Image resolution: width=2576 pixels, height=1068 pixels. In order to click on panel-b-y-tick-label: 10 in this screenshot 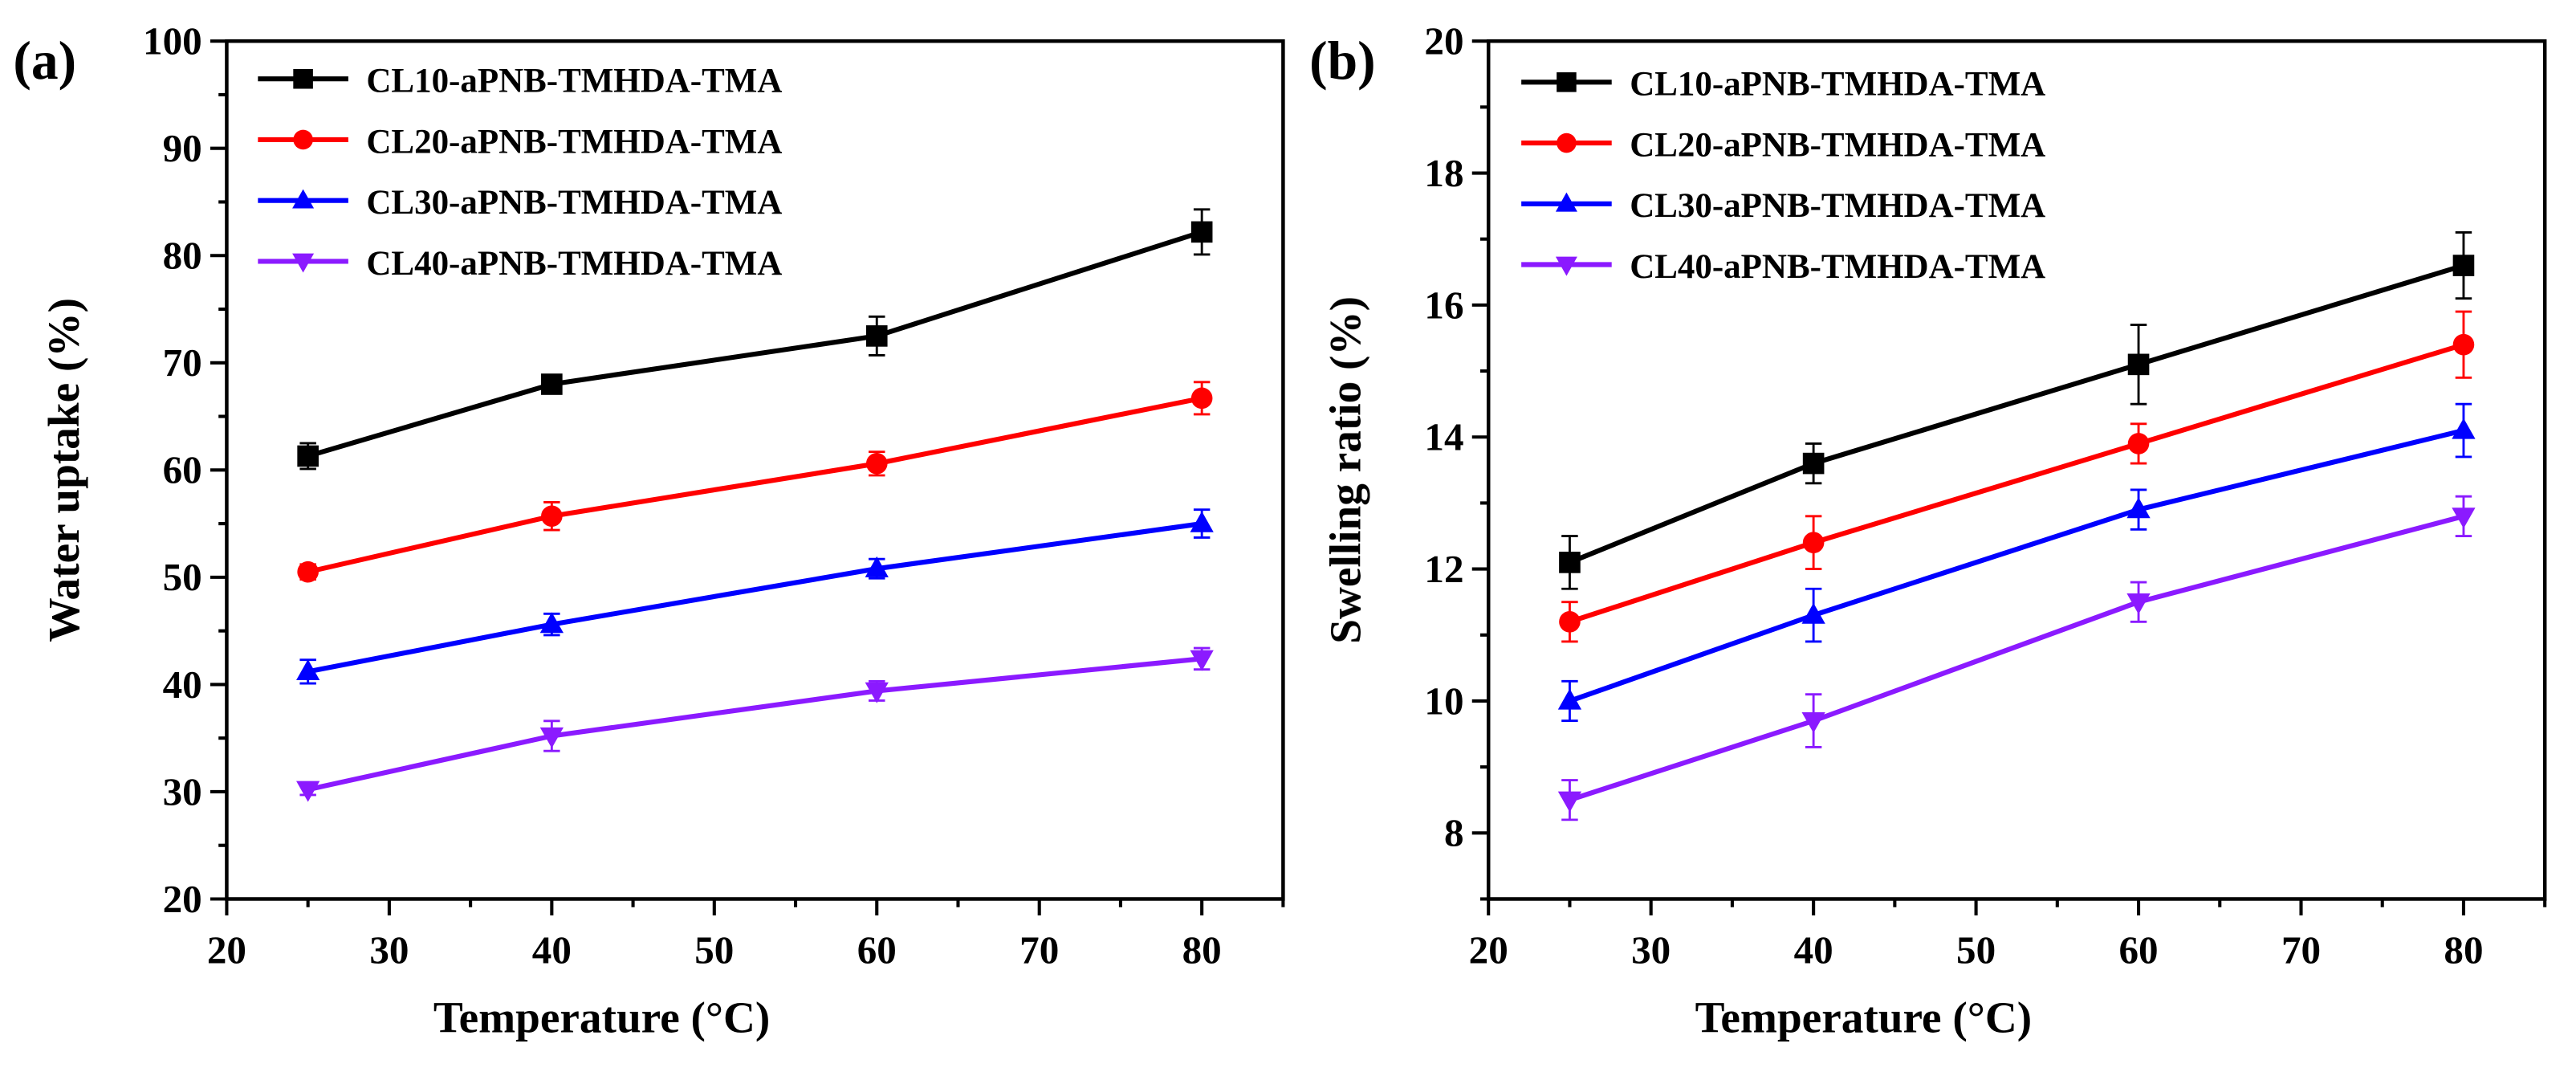, I will do `click(1443, 701)`.